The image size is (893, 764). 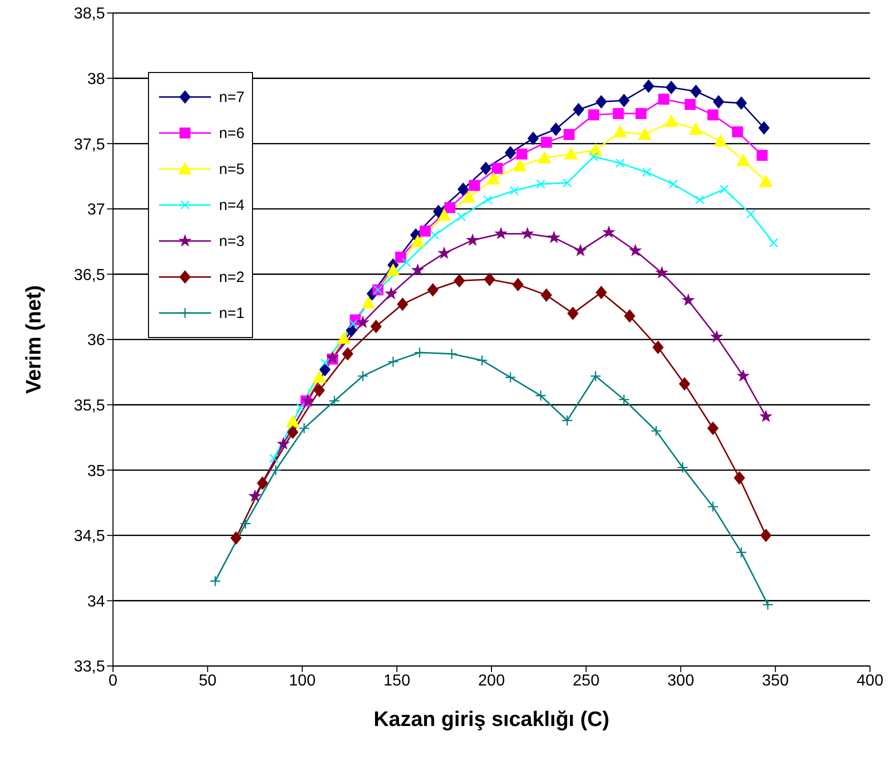 What do you see at coordinates (231, 97) in the screenshot?
I see `legend-label: n=7` at bounding box center [231, 97].